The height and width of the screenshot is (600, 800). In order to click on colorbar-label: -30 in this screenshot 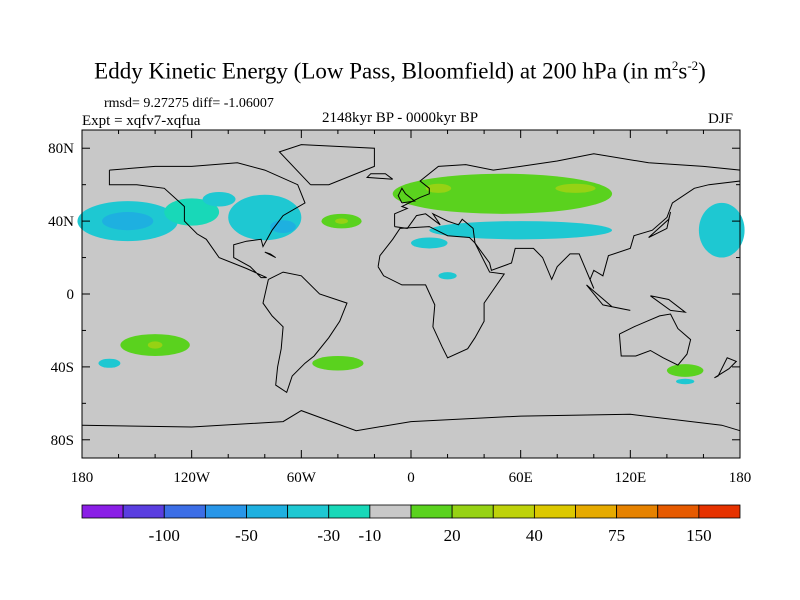, I will do `click(328, 535)`.